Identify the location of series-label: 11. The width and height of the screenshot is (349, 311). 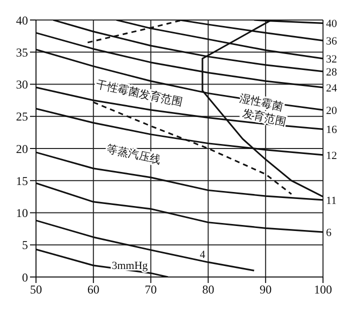
(331, 200).